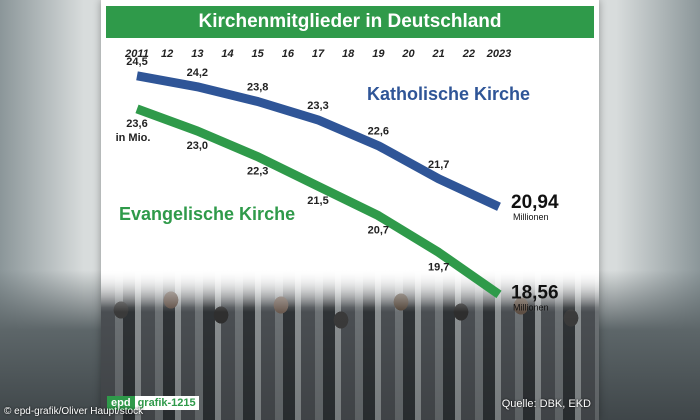 This screenshot has width=700, height=420. Describe the element at coordinates (197, 73) in the screenshot. I see `data-label: 24,2` at that location.